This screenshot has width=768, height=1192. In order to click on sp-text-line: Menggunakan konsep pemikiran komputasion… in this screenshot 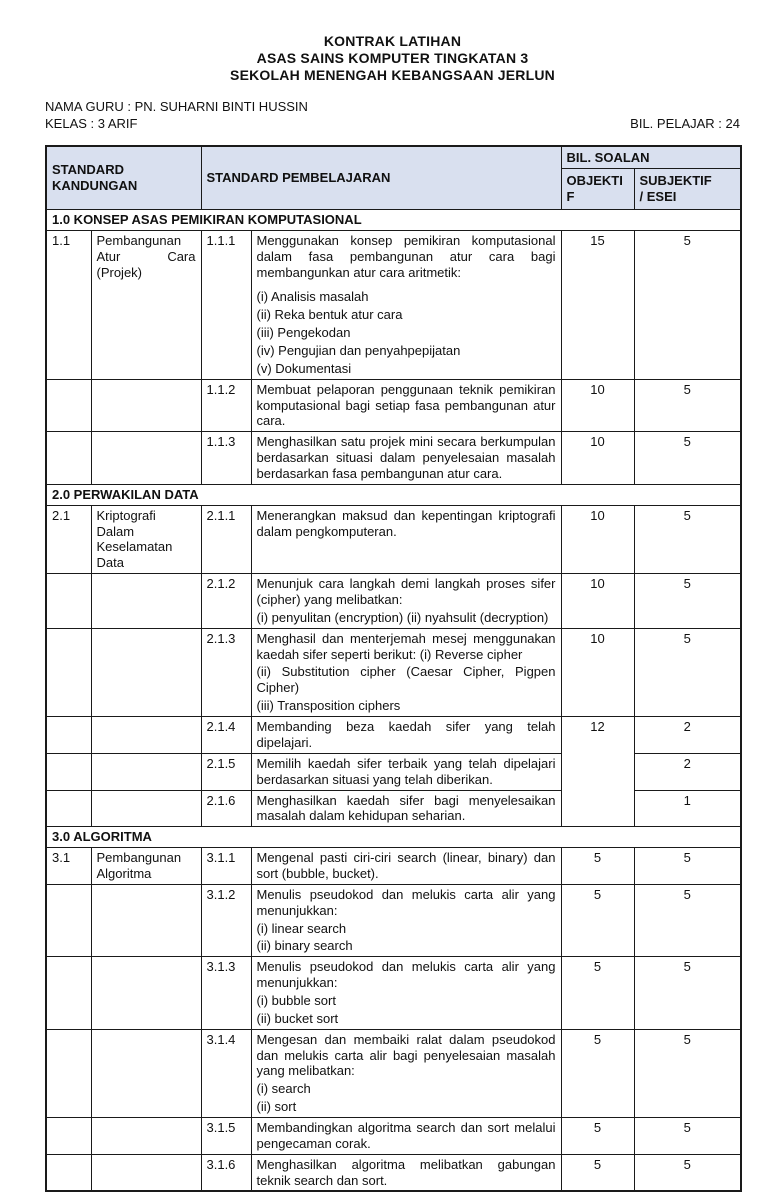, I will do `click(406, 256)`.